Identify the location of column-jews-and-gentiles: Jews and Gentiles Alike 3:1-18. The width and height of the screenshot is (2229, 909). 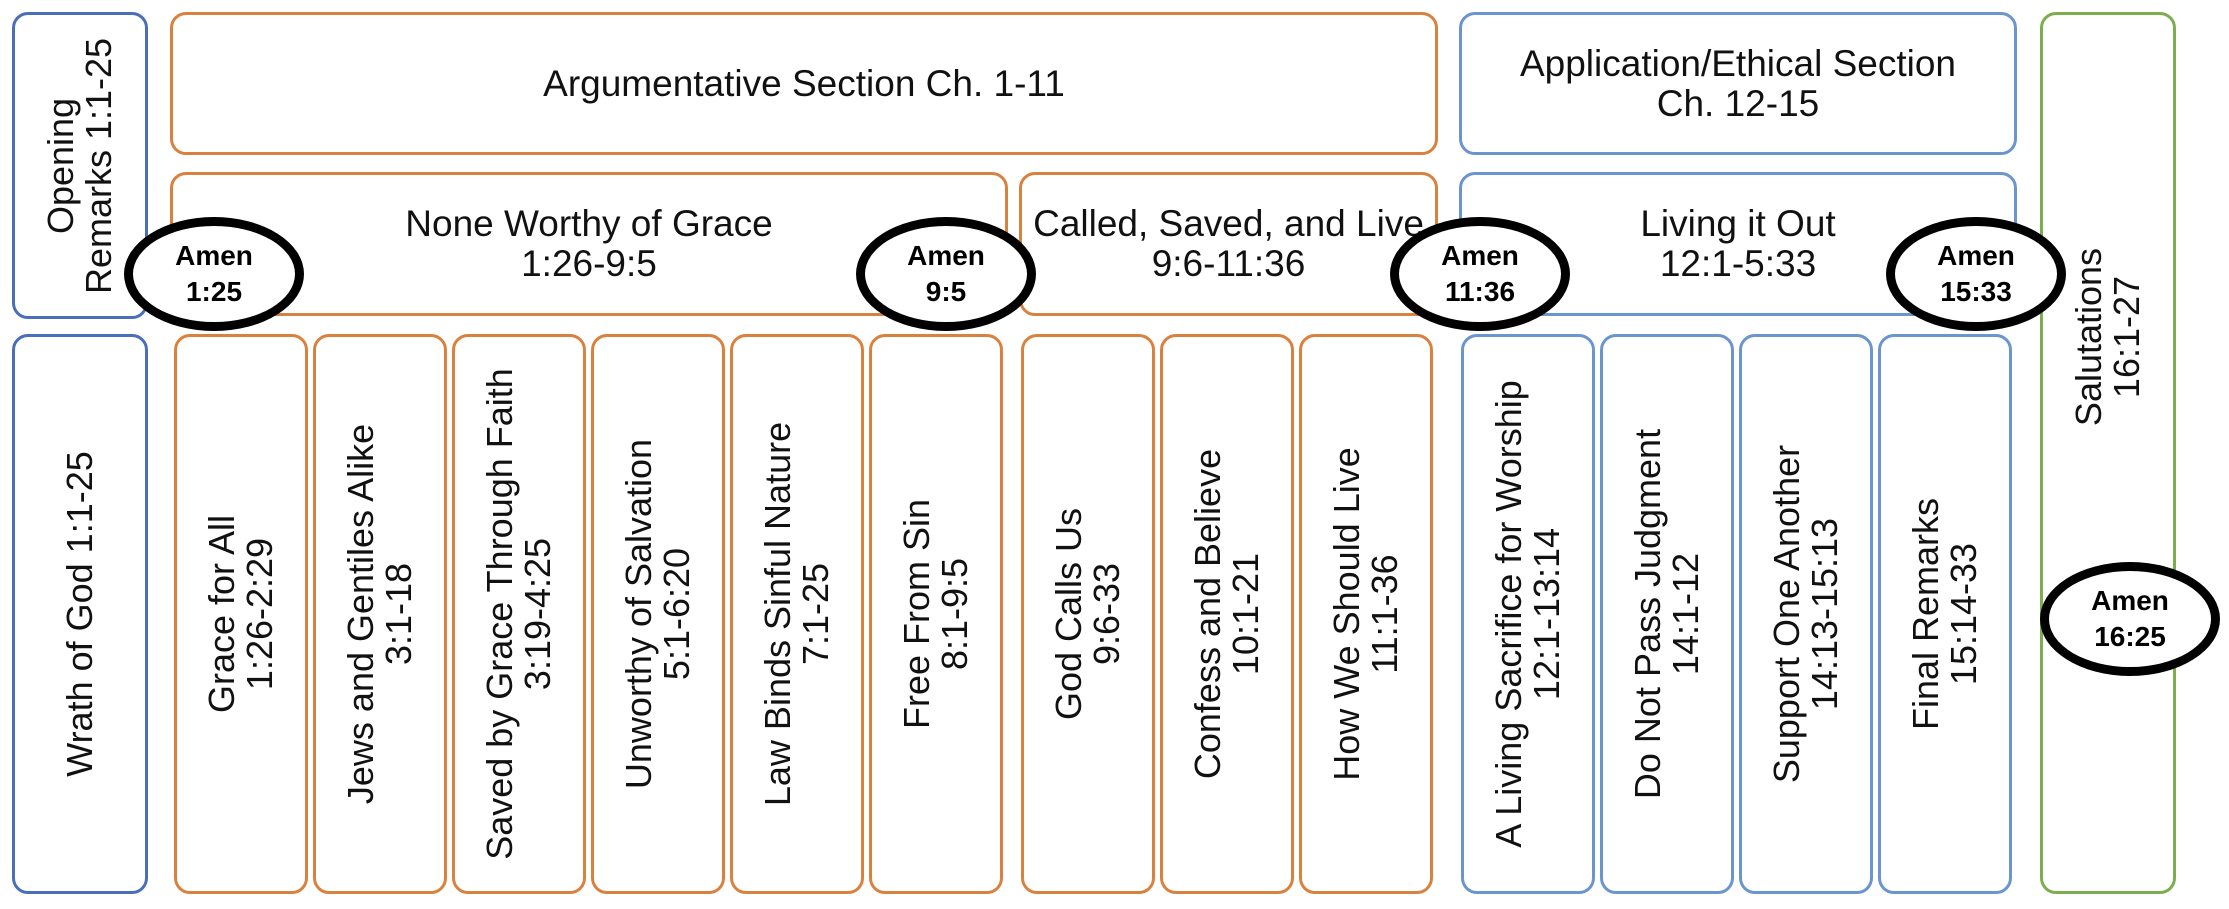
(380, 614).